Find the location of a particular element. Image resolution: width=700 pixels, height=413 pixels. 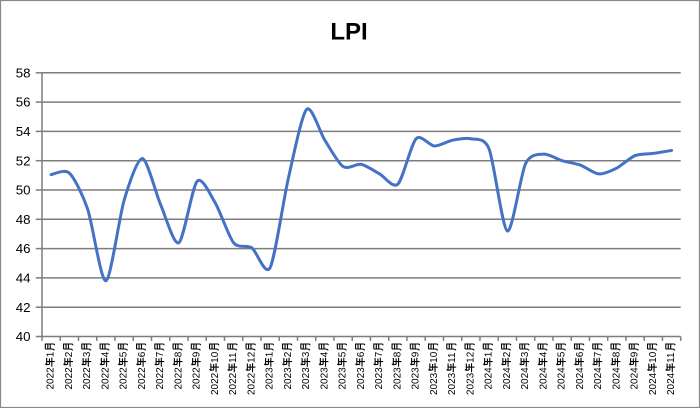

svg-text: 42 is located at coordinates (23, 307).